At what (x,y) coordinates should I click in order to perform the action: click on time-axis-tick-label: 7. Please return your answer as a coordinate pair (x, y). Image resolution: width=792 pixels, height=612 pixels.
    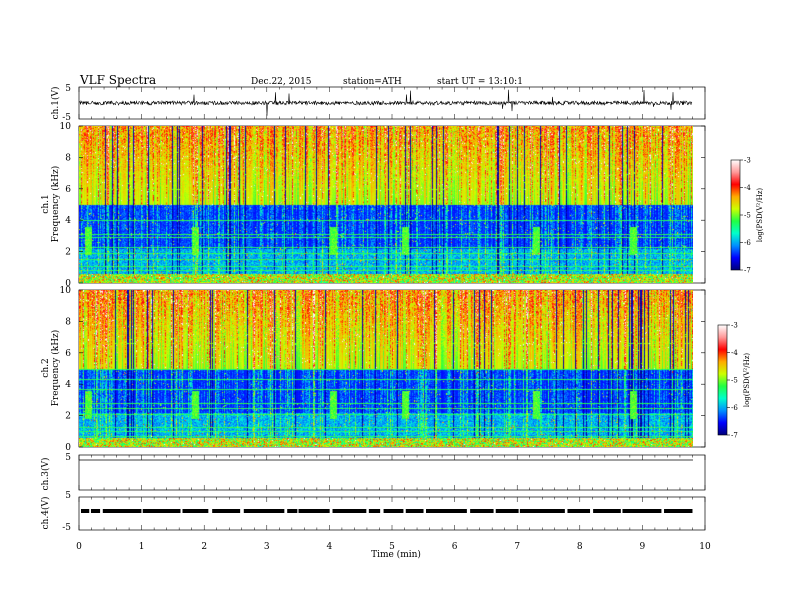
    Looking at the image, I should click on (517, 547).